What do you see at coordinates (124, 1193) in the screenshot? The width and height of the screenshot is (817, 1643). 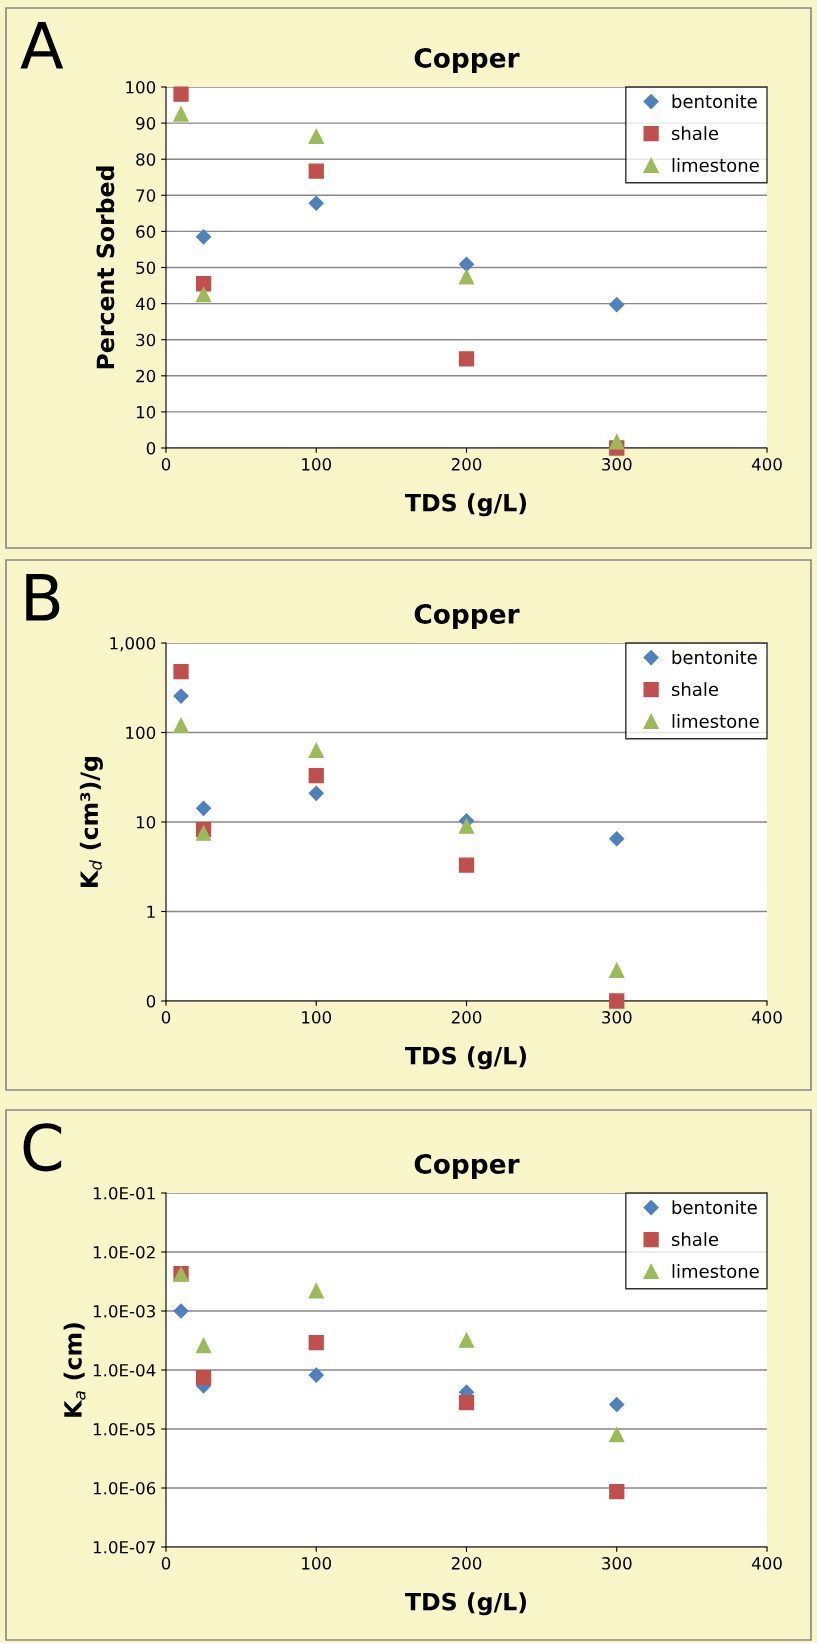 I see `y-tick-label: 1.0E-01` at bounding box center [124, 1193].